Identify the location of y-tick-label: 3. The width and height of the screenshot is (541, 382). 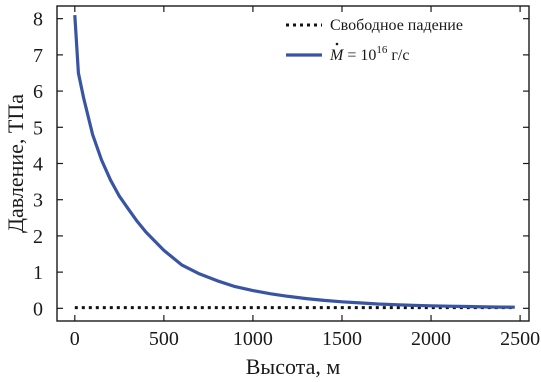
(38, 201).